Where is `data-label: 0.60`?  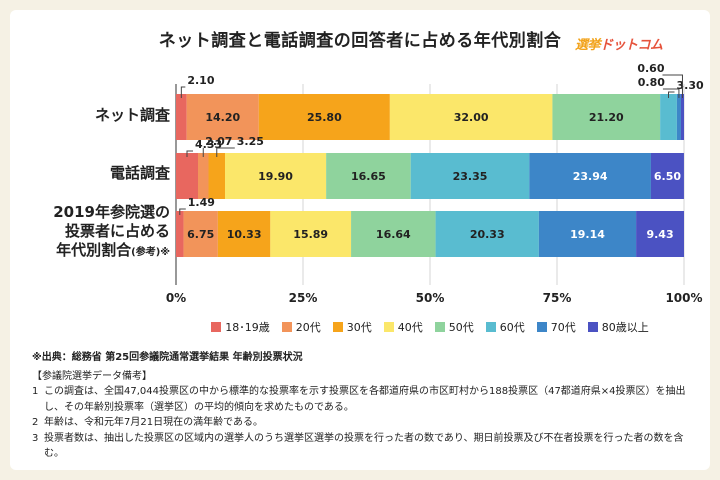 data-label: 0.60 is located at coordinates (650, 68).